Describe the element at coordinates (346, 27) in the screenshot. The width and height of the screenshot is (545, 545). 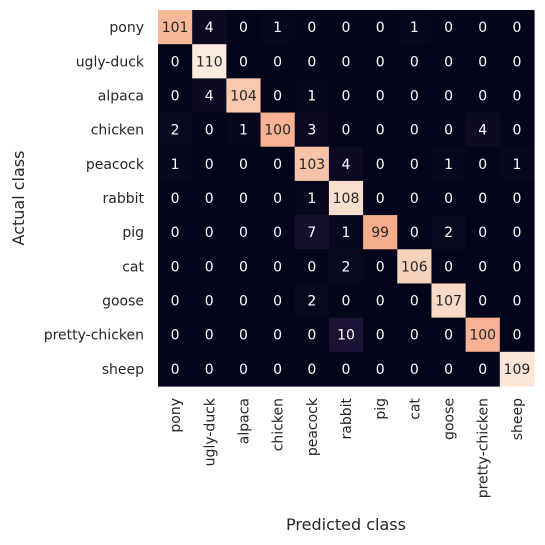
I see `heatmap-cell-pony-rabbit` at that location.